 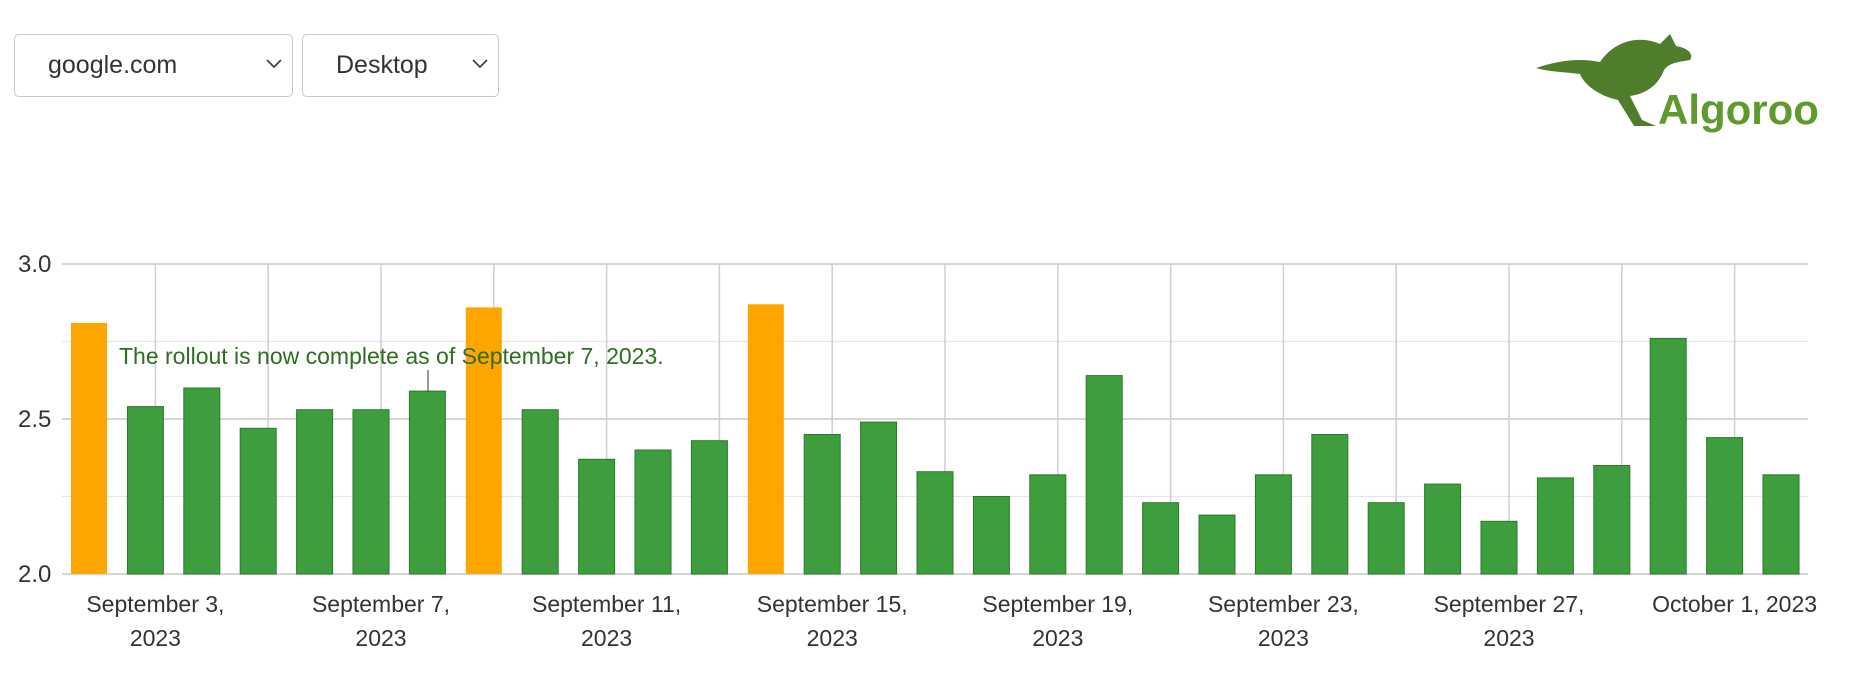 I want to click on y-tick-label: 3.0, so click(x=34, y=264).